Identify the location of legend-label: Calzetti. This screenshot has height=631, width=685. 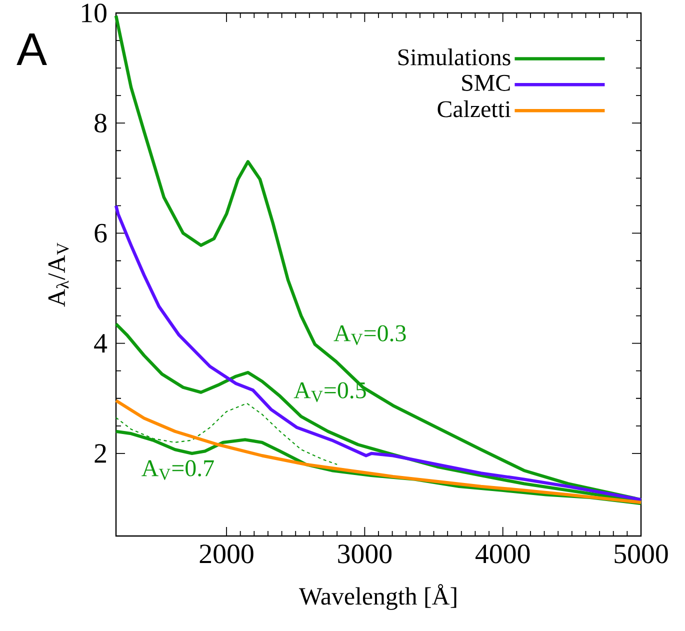
(474, 109).